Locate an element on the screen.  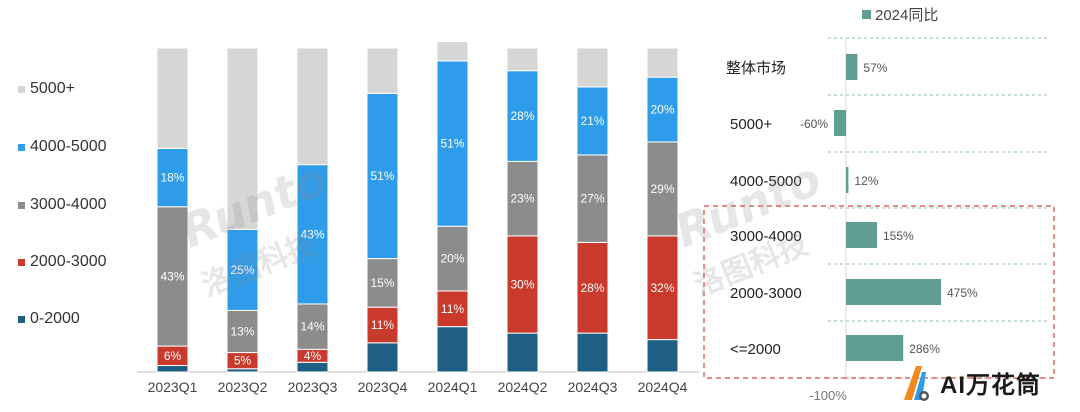
bar-segment-2023Q3-5000+ is located at coordinates (312, 106).